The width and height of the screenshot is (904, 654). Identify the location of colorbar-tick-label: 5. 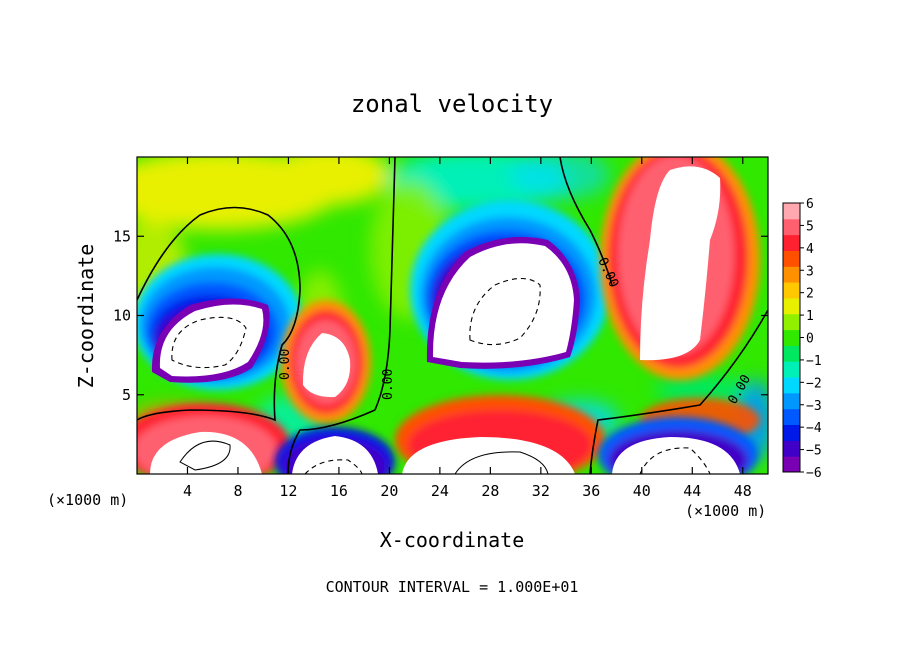
(810, 226).